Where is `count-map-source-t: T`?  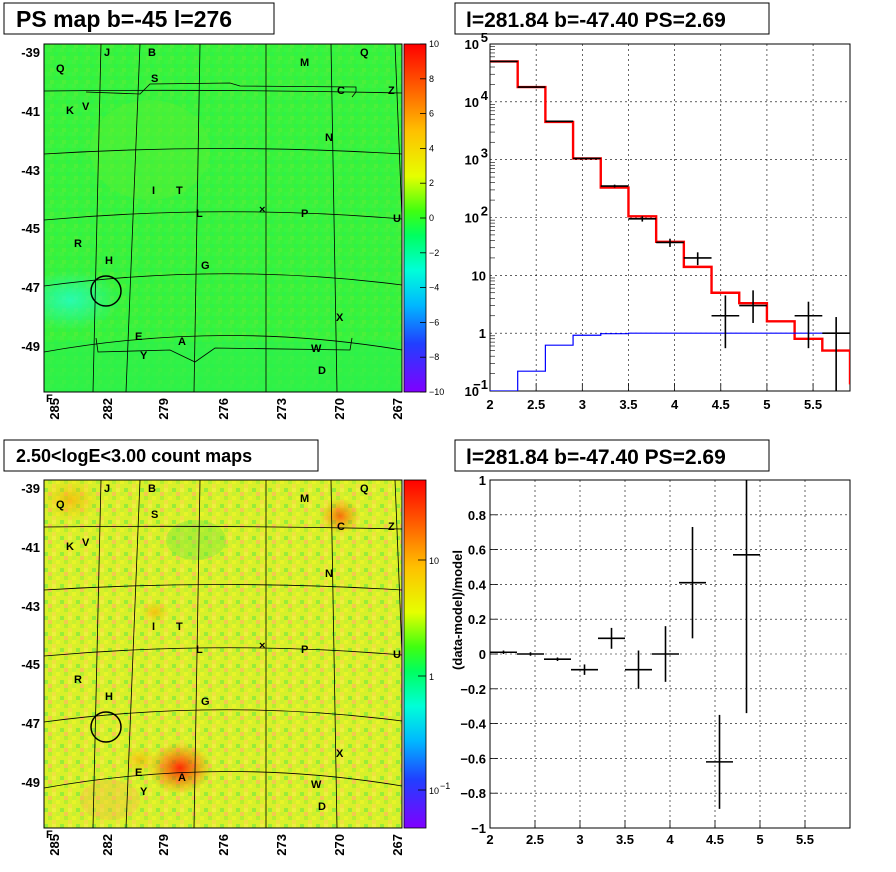
count-map-source-t: T is located at coordinates (179, 627).